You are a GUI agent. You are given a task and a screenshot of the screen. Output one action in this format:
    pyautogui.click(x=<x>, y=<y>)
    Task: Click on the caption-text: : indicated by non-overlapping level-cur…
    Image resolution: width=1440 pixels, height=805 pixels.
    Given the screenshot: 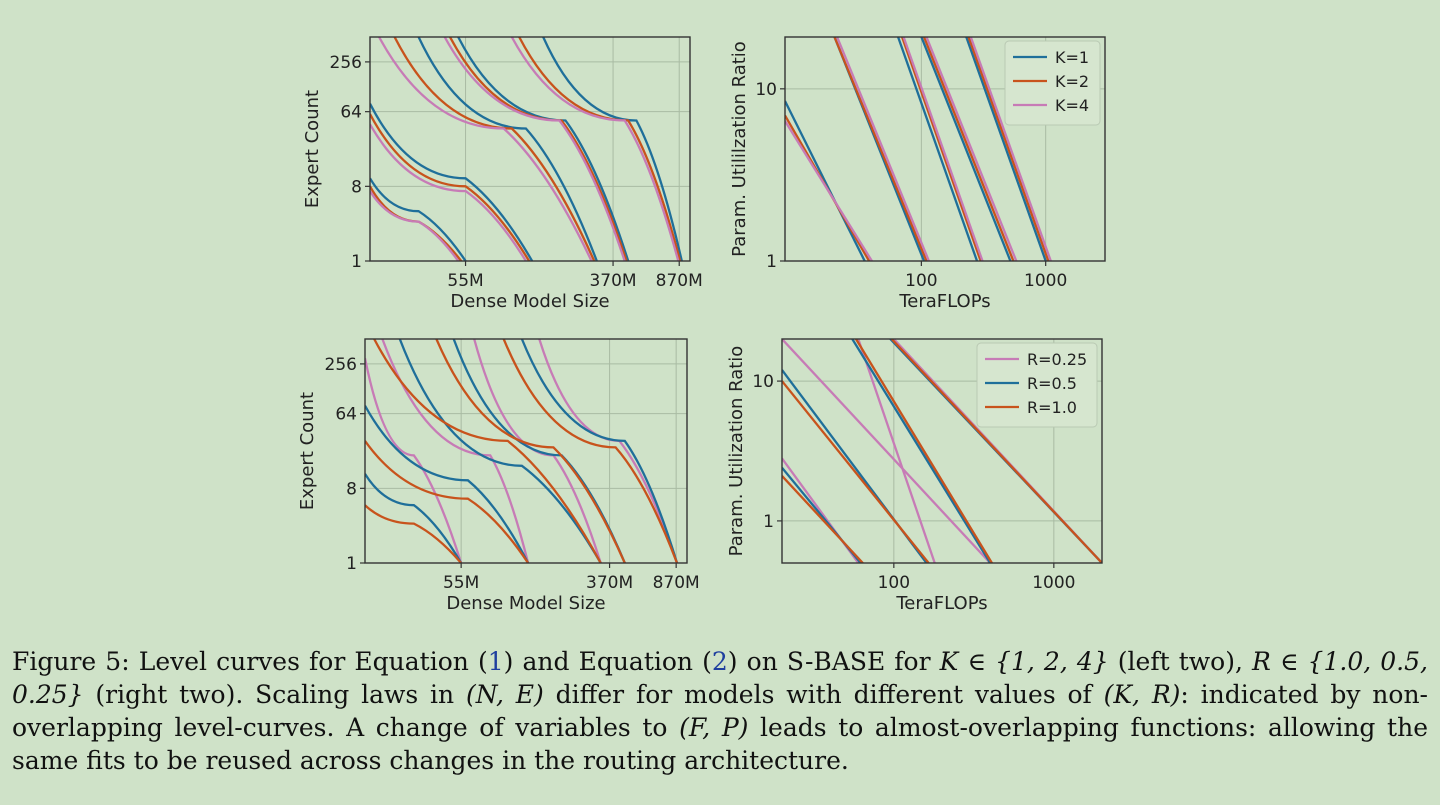 What is the action you would take?
    pyautogui.click(x=720, y=711)
    